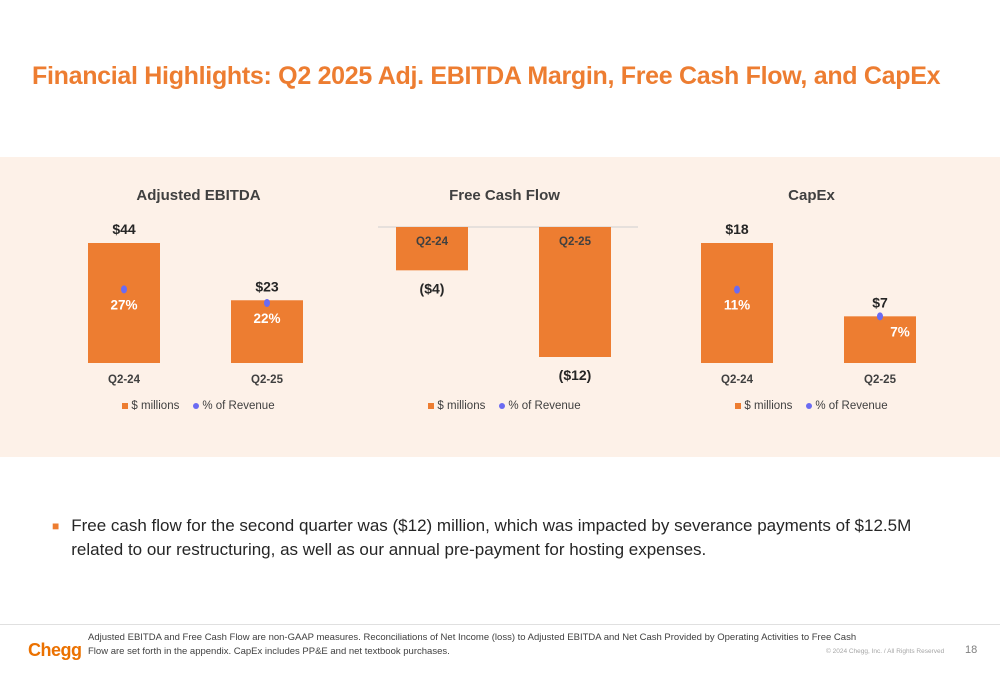 The width and height of the screenshot is (1000, 685). Describe the element at coordinates (198, 195) in the screenshot. I see `chart-title: Adjusted EBITDA` at that location.